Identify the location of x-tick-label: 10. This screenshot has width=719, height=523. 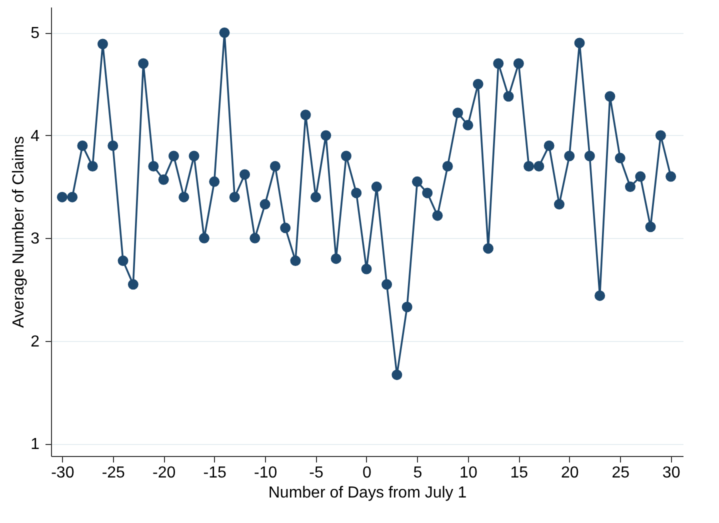
(469, 473).